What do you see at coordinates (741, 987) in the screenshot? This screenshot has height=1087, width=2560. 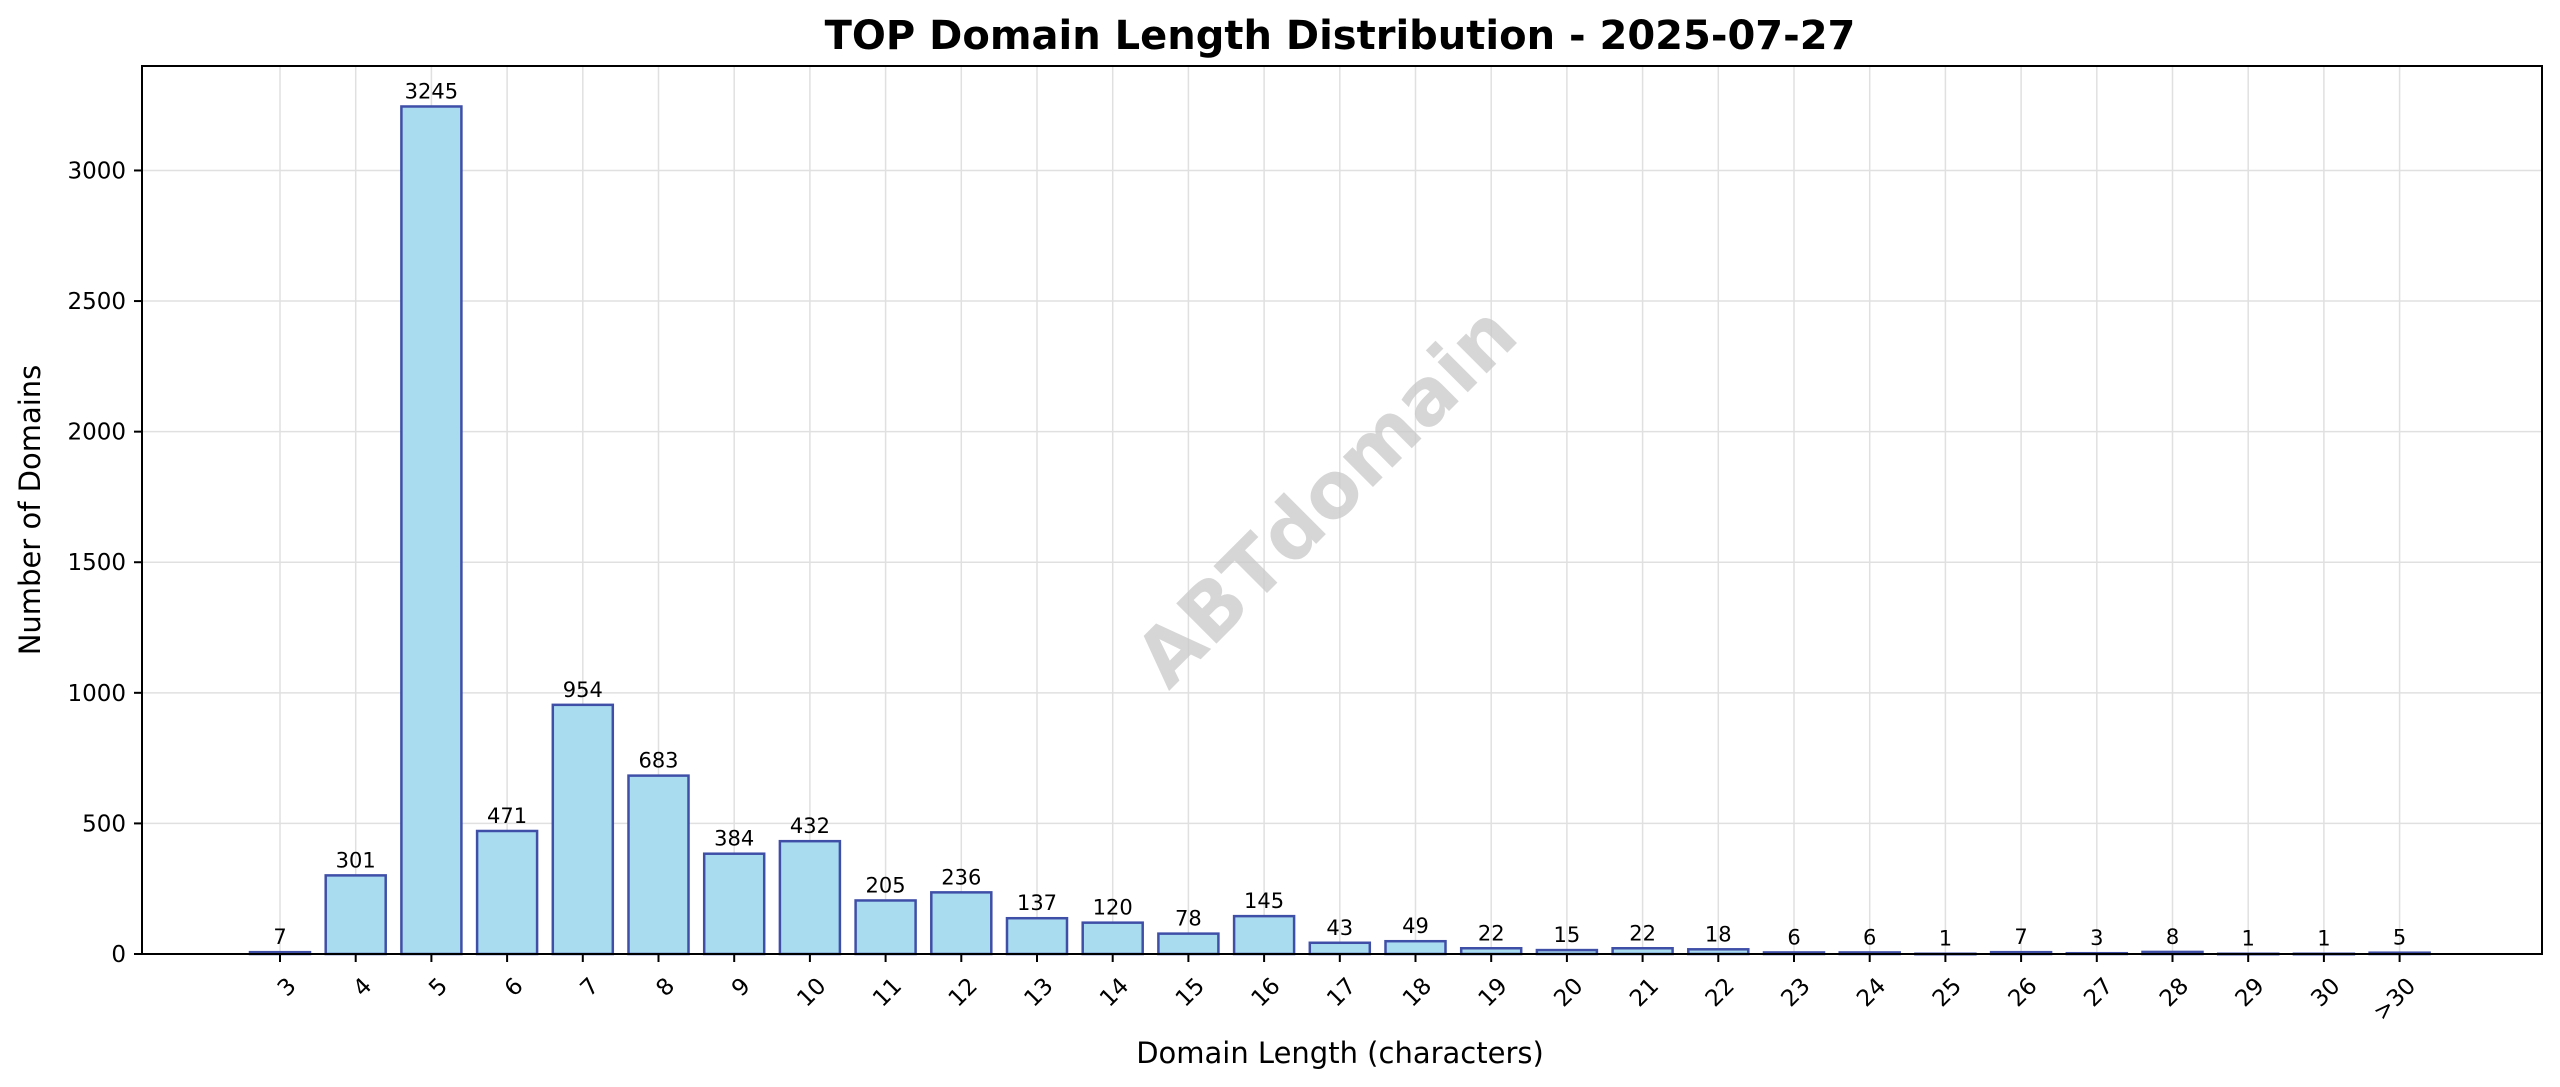 I see `x-tick-label-9: 9` at bounding box center [741, 987].